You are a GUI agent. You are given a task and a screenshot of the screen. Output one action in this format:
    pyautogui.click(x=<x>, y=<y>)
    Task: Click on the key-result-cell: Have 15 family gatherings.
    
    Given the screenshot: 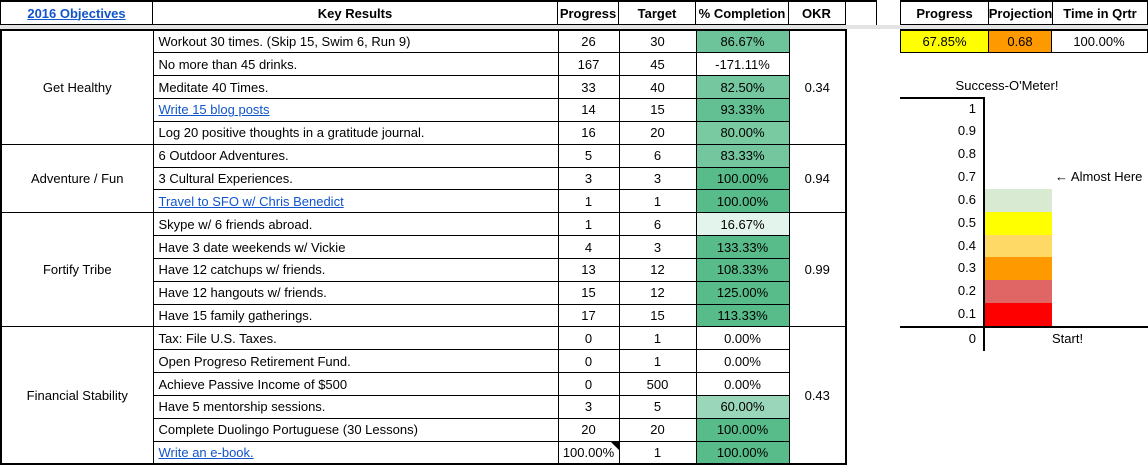 What is the action you would take?
    pyautogui.click(x=355, y=315)
    